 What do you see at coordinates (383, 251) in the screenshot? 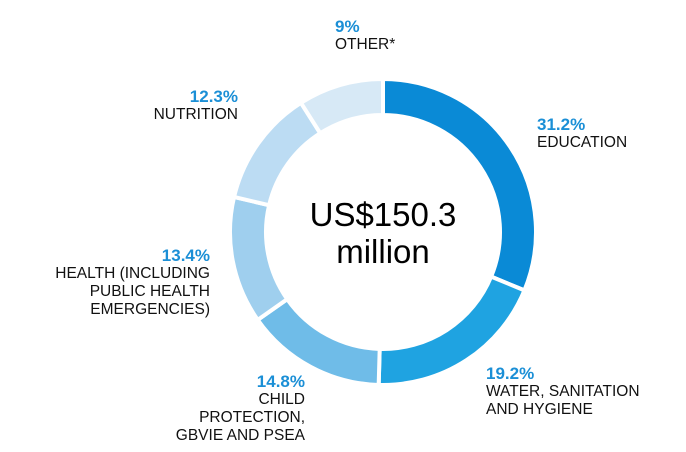
I see `center-label-unit: million` at bounding box center [383, 251].